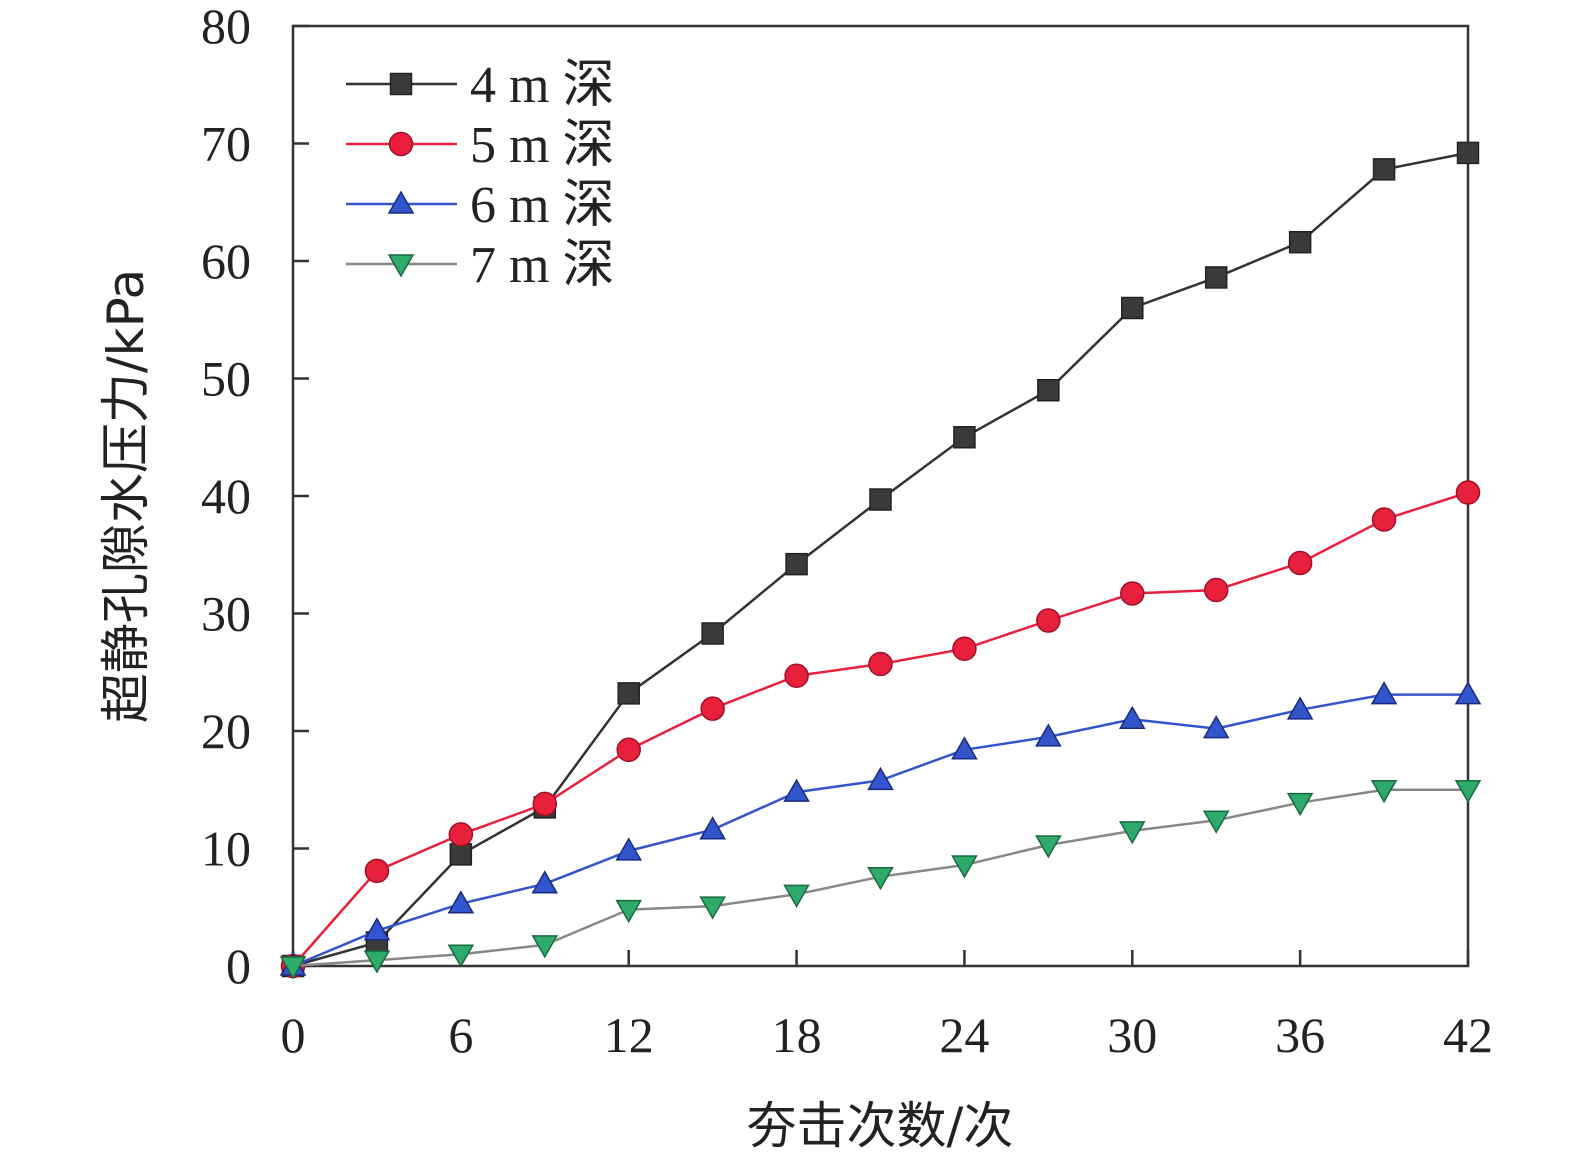 Image resolution: width=1575 pixels, height=1171 pixels. Describe the element at coordinates (226, 261) in the screenshot. I see `y-tick-label: 60` at that location.